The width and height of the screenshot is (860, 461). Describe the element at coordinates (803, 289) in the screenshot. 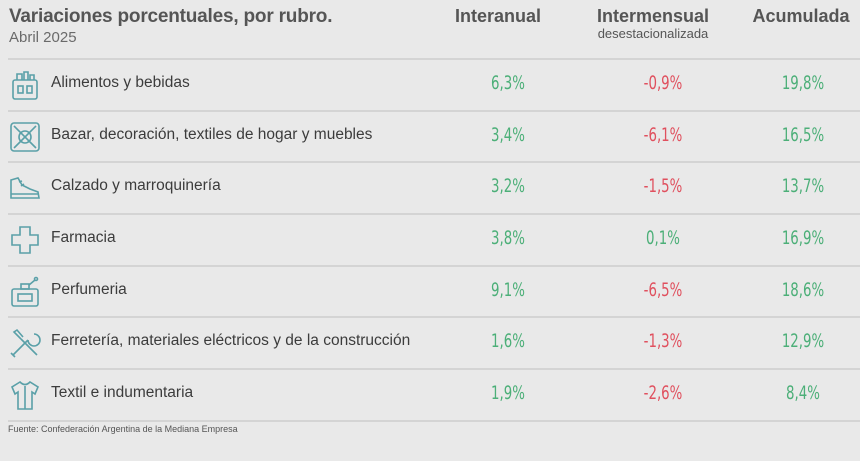

I see `value-acumulada: 18,6%` at that location.